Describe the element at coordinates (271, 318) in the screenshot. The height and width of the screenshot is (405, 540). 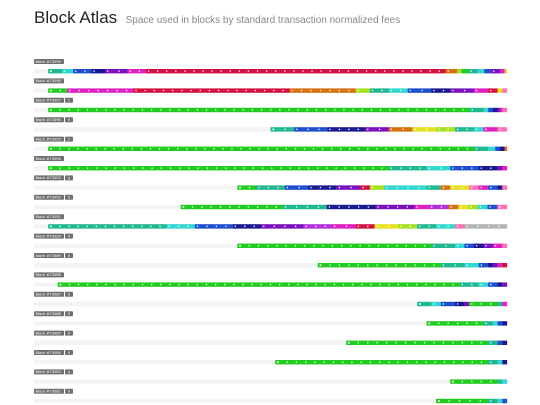
I see `block-row: Block #73086 0` at that location.